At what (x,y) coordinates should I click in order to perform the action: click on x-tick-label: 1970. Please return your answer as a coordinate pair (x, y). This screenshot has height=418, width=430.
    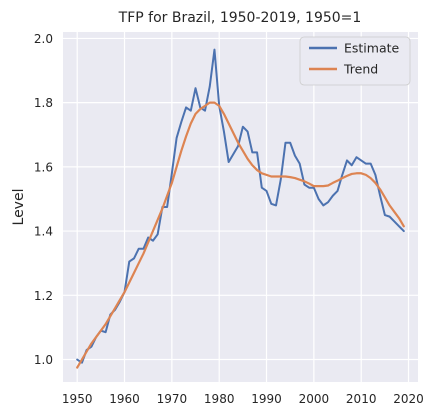
    Looking at the image, I should click on (172, 399).